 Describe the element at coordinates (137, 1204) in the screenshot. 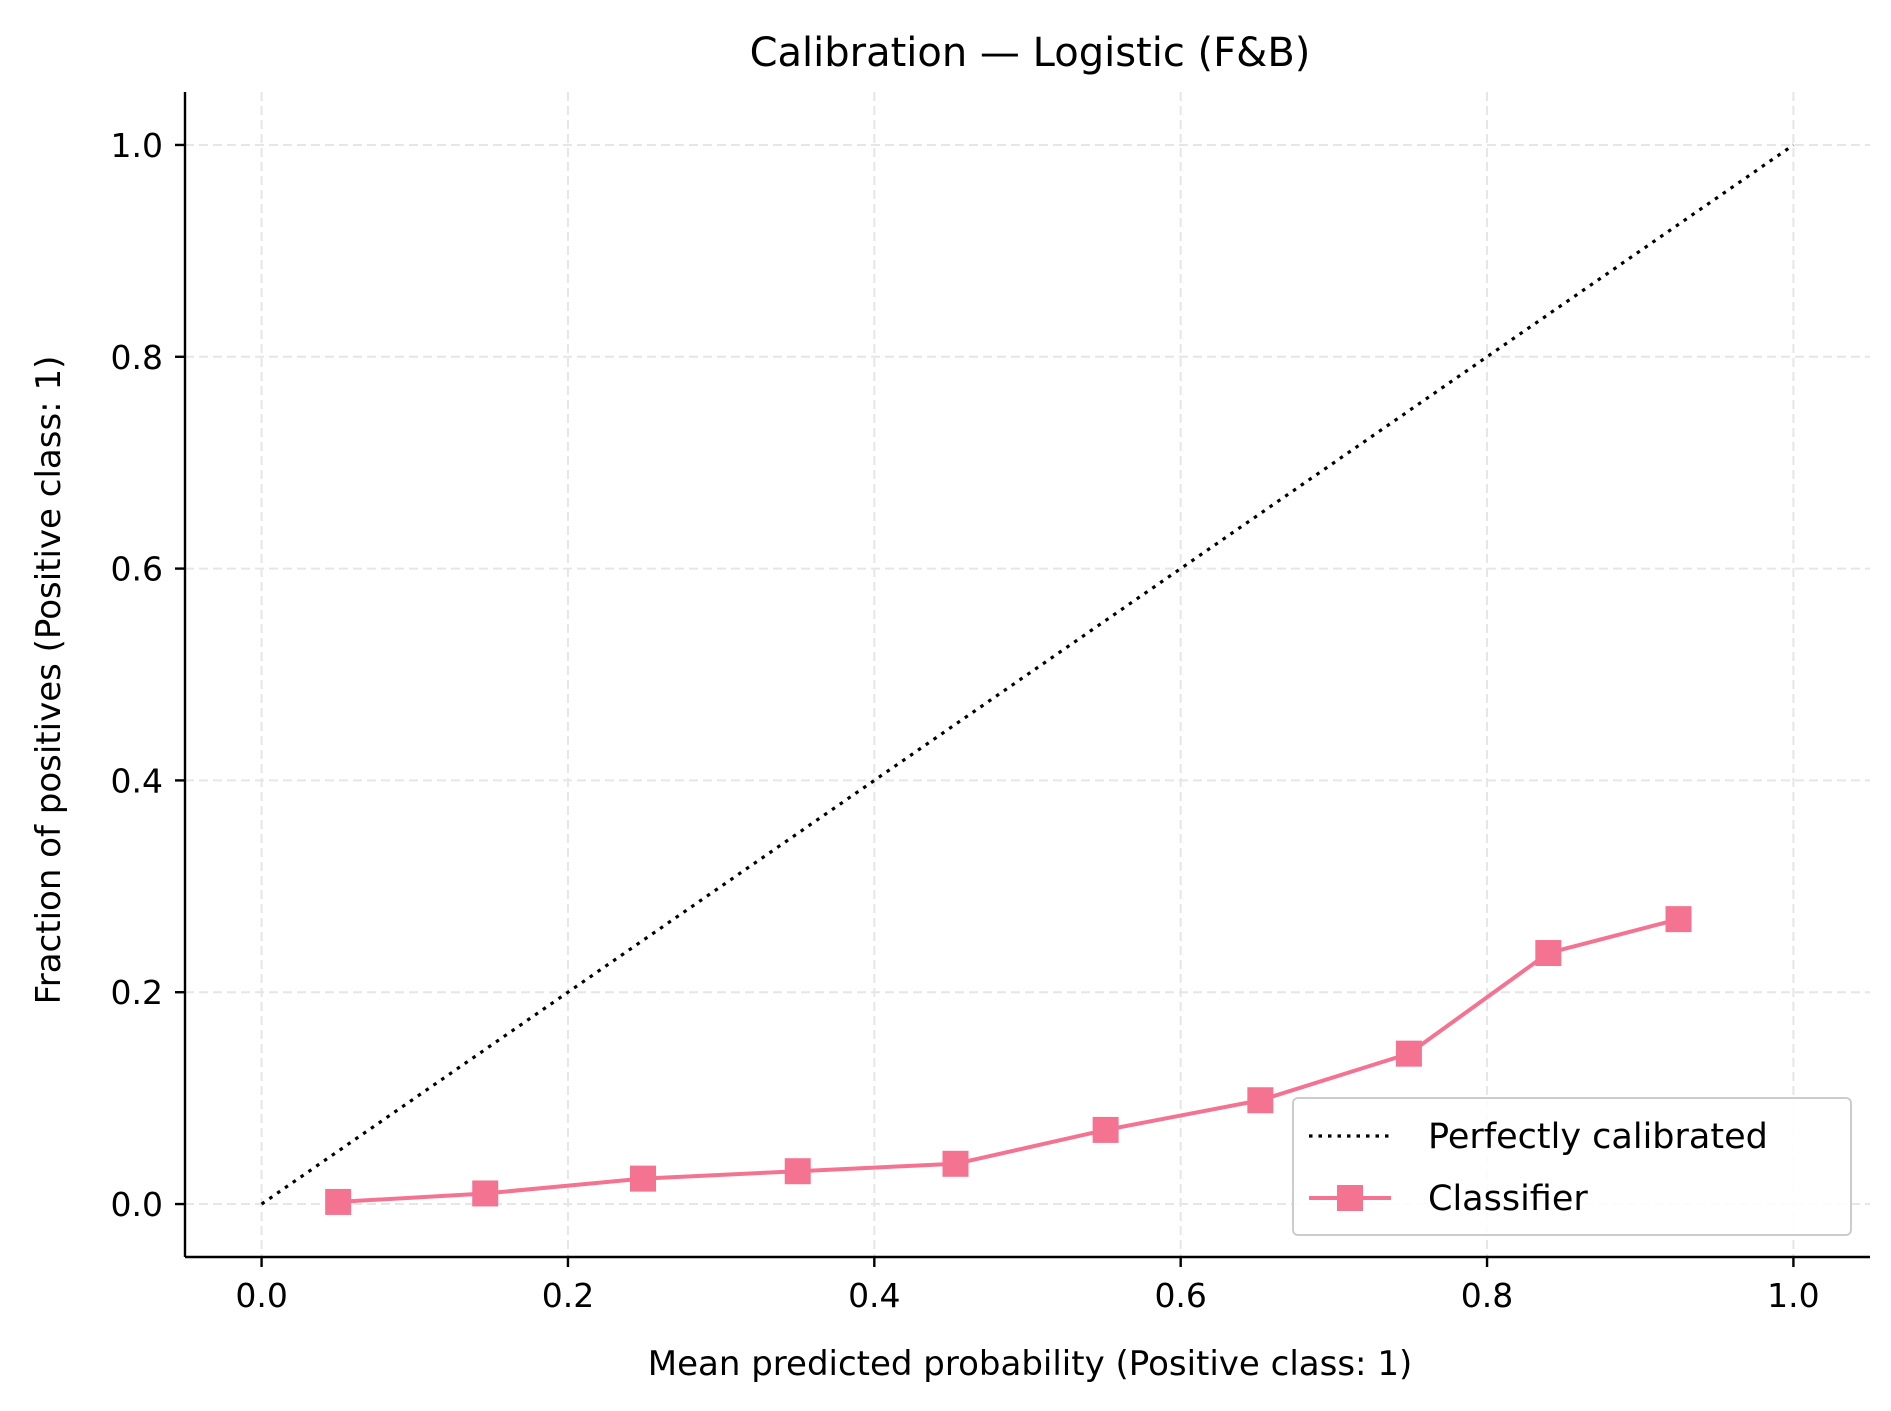

I see `y-tick-label: 0.0` at that location.